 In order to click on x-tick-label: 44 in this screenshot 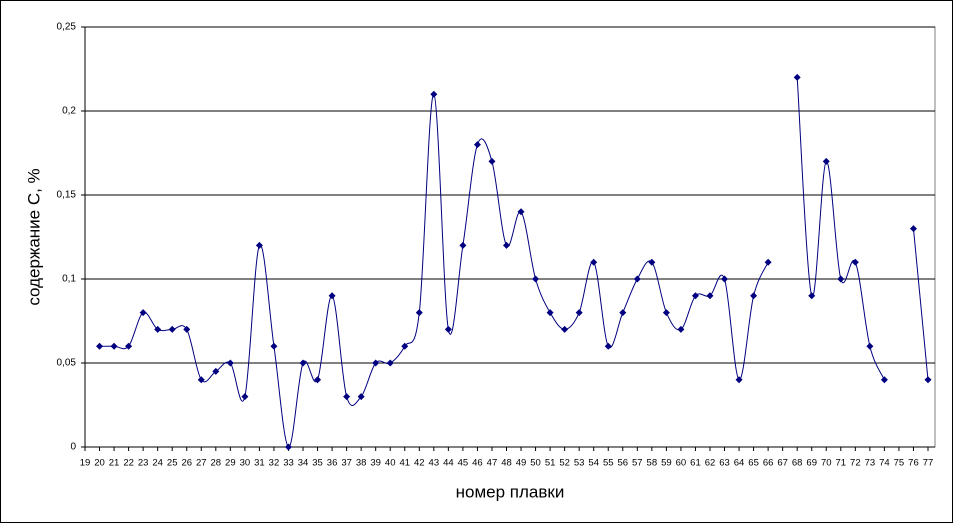, I will do `click(448, 463)`.